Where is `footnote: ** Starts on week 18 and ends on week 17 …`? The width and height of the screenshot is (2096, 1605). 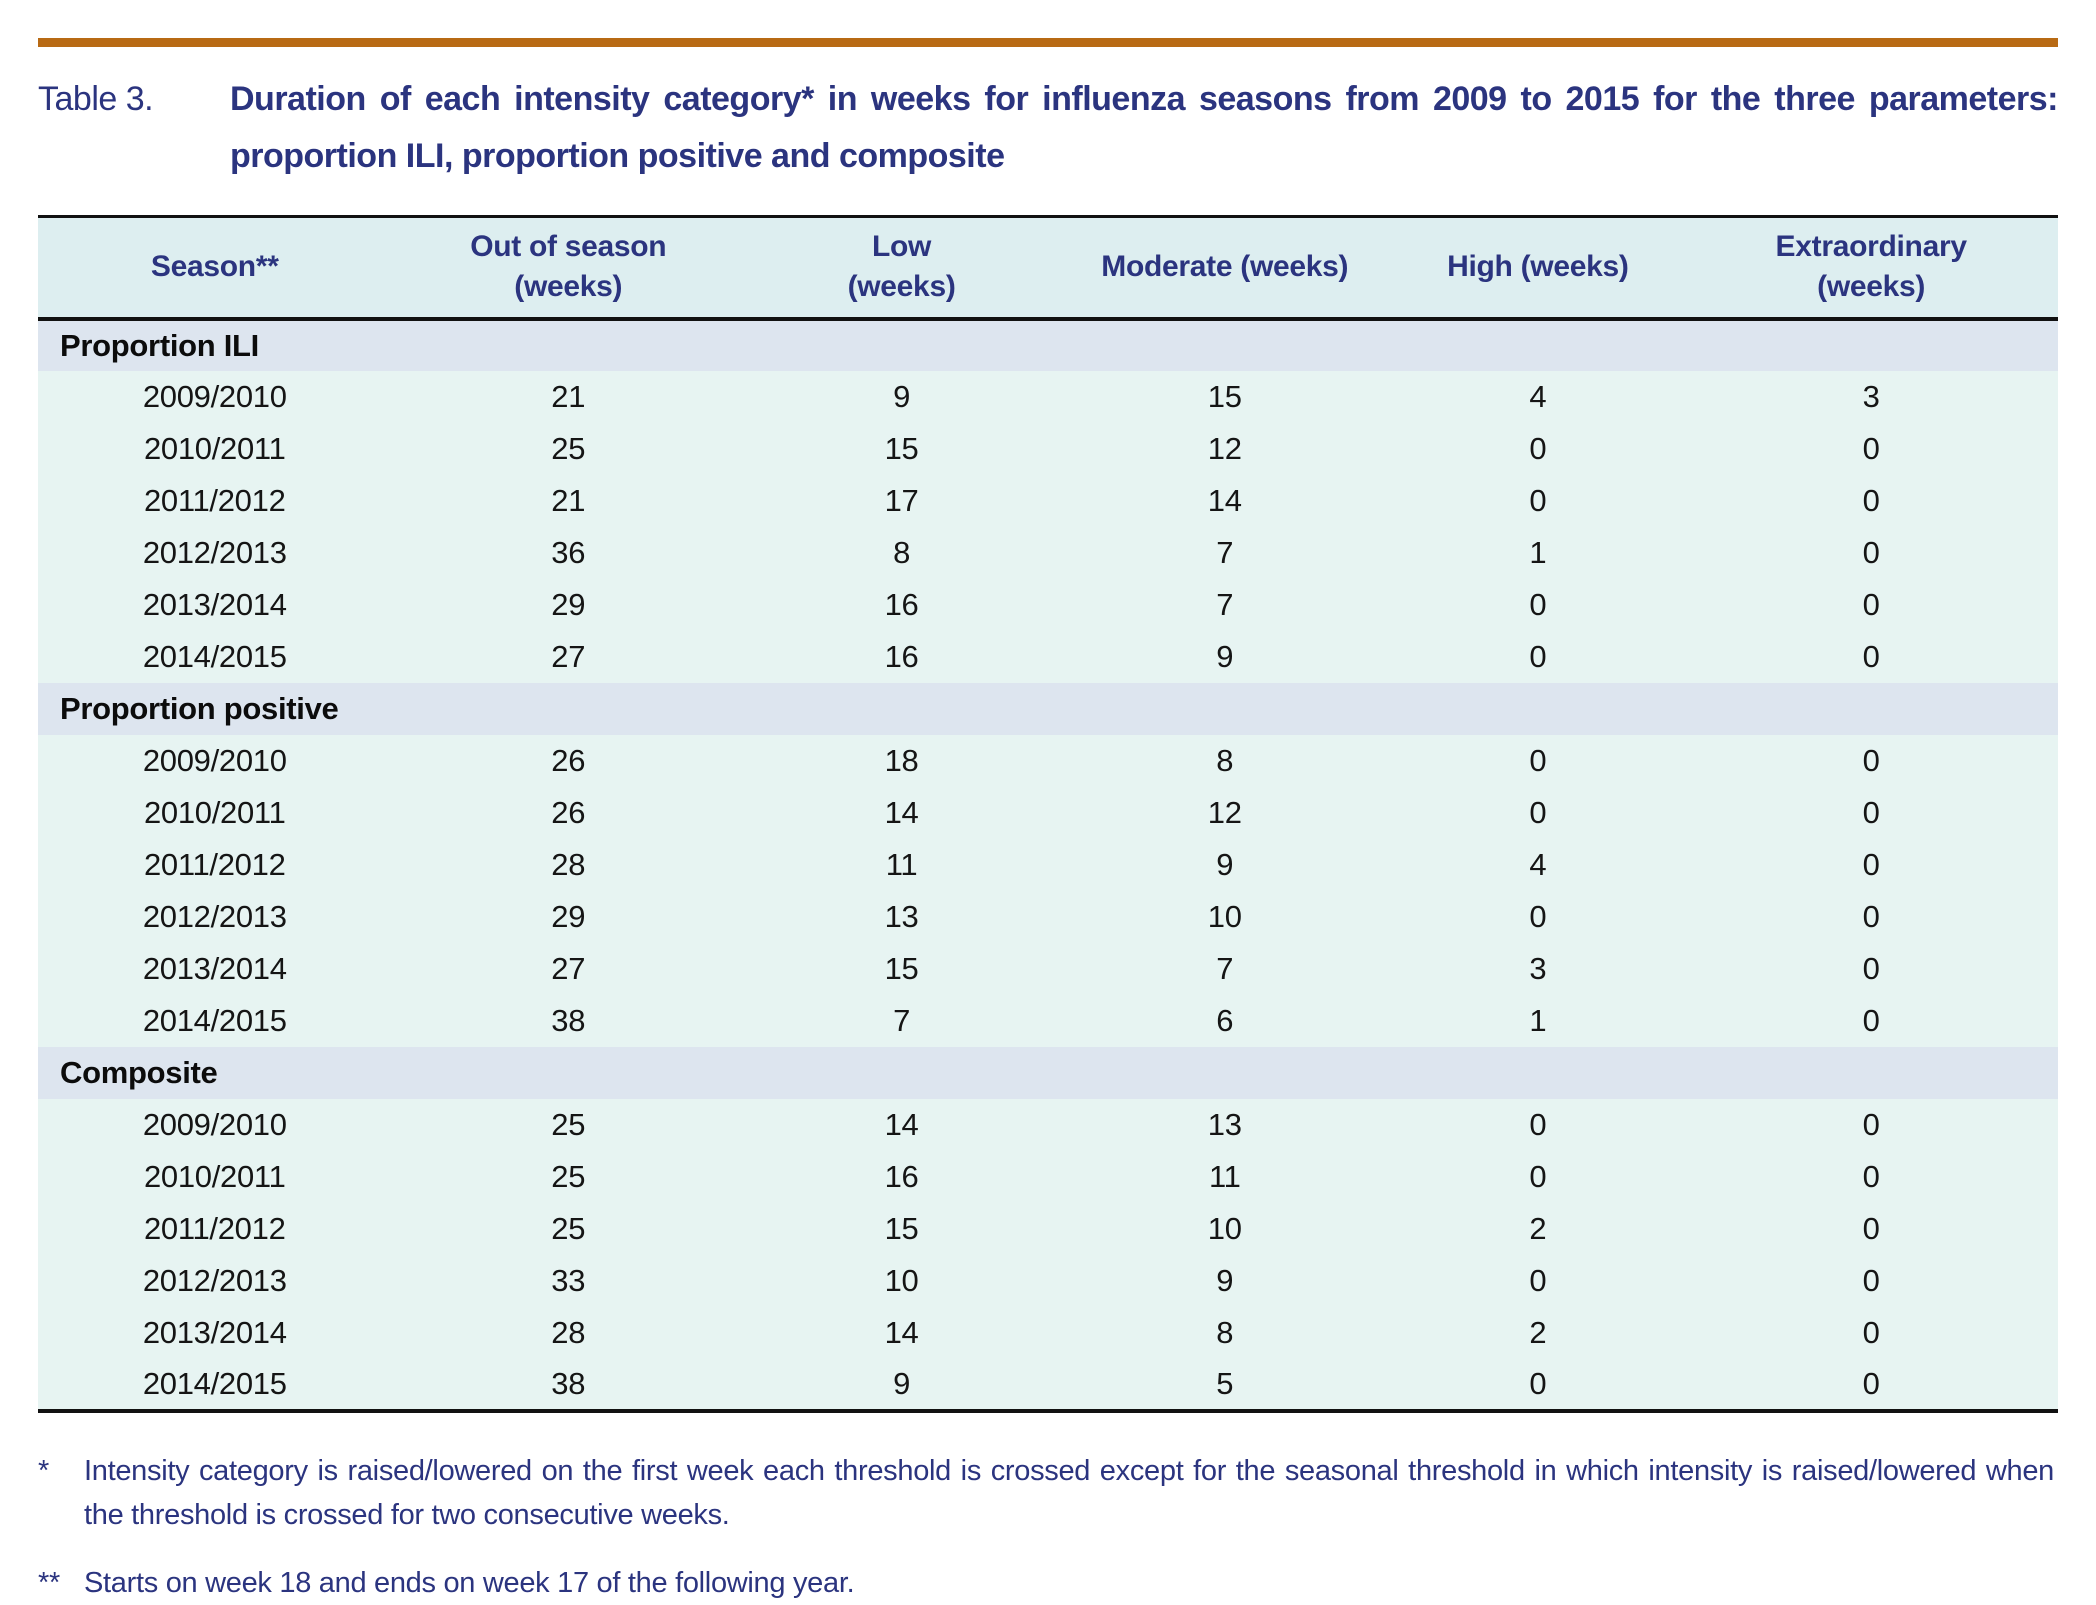
footnote: ** Starts on week 18 and ends on week 17 … is located at coordinates (1048, 1583).